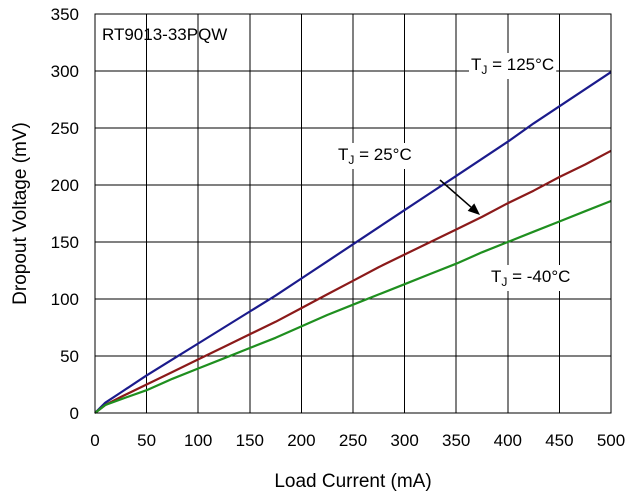 This screenshot has height=497, width=629. What do you see at coordinates (65, 185) in the screenshot?
I see `y-tick-label: 200` at bounding box center [65, 185].